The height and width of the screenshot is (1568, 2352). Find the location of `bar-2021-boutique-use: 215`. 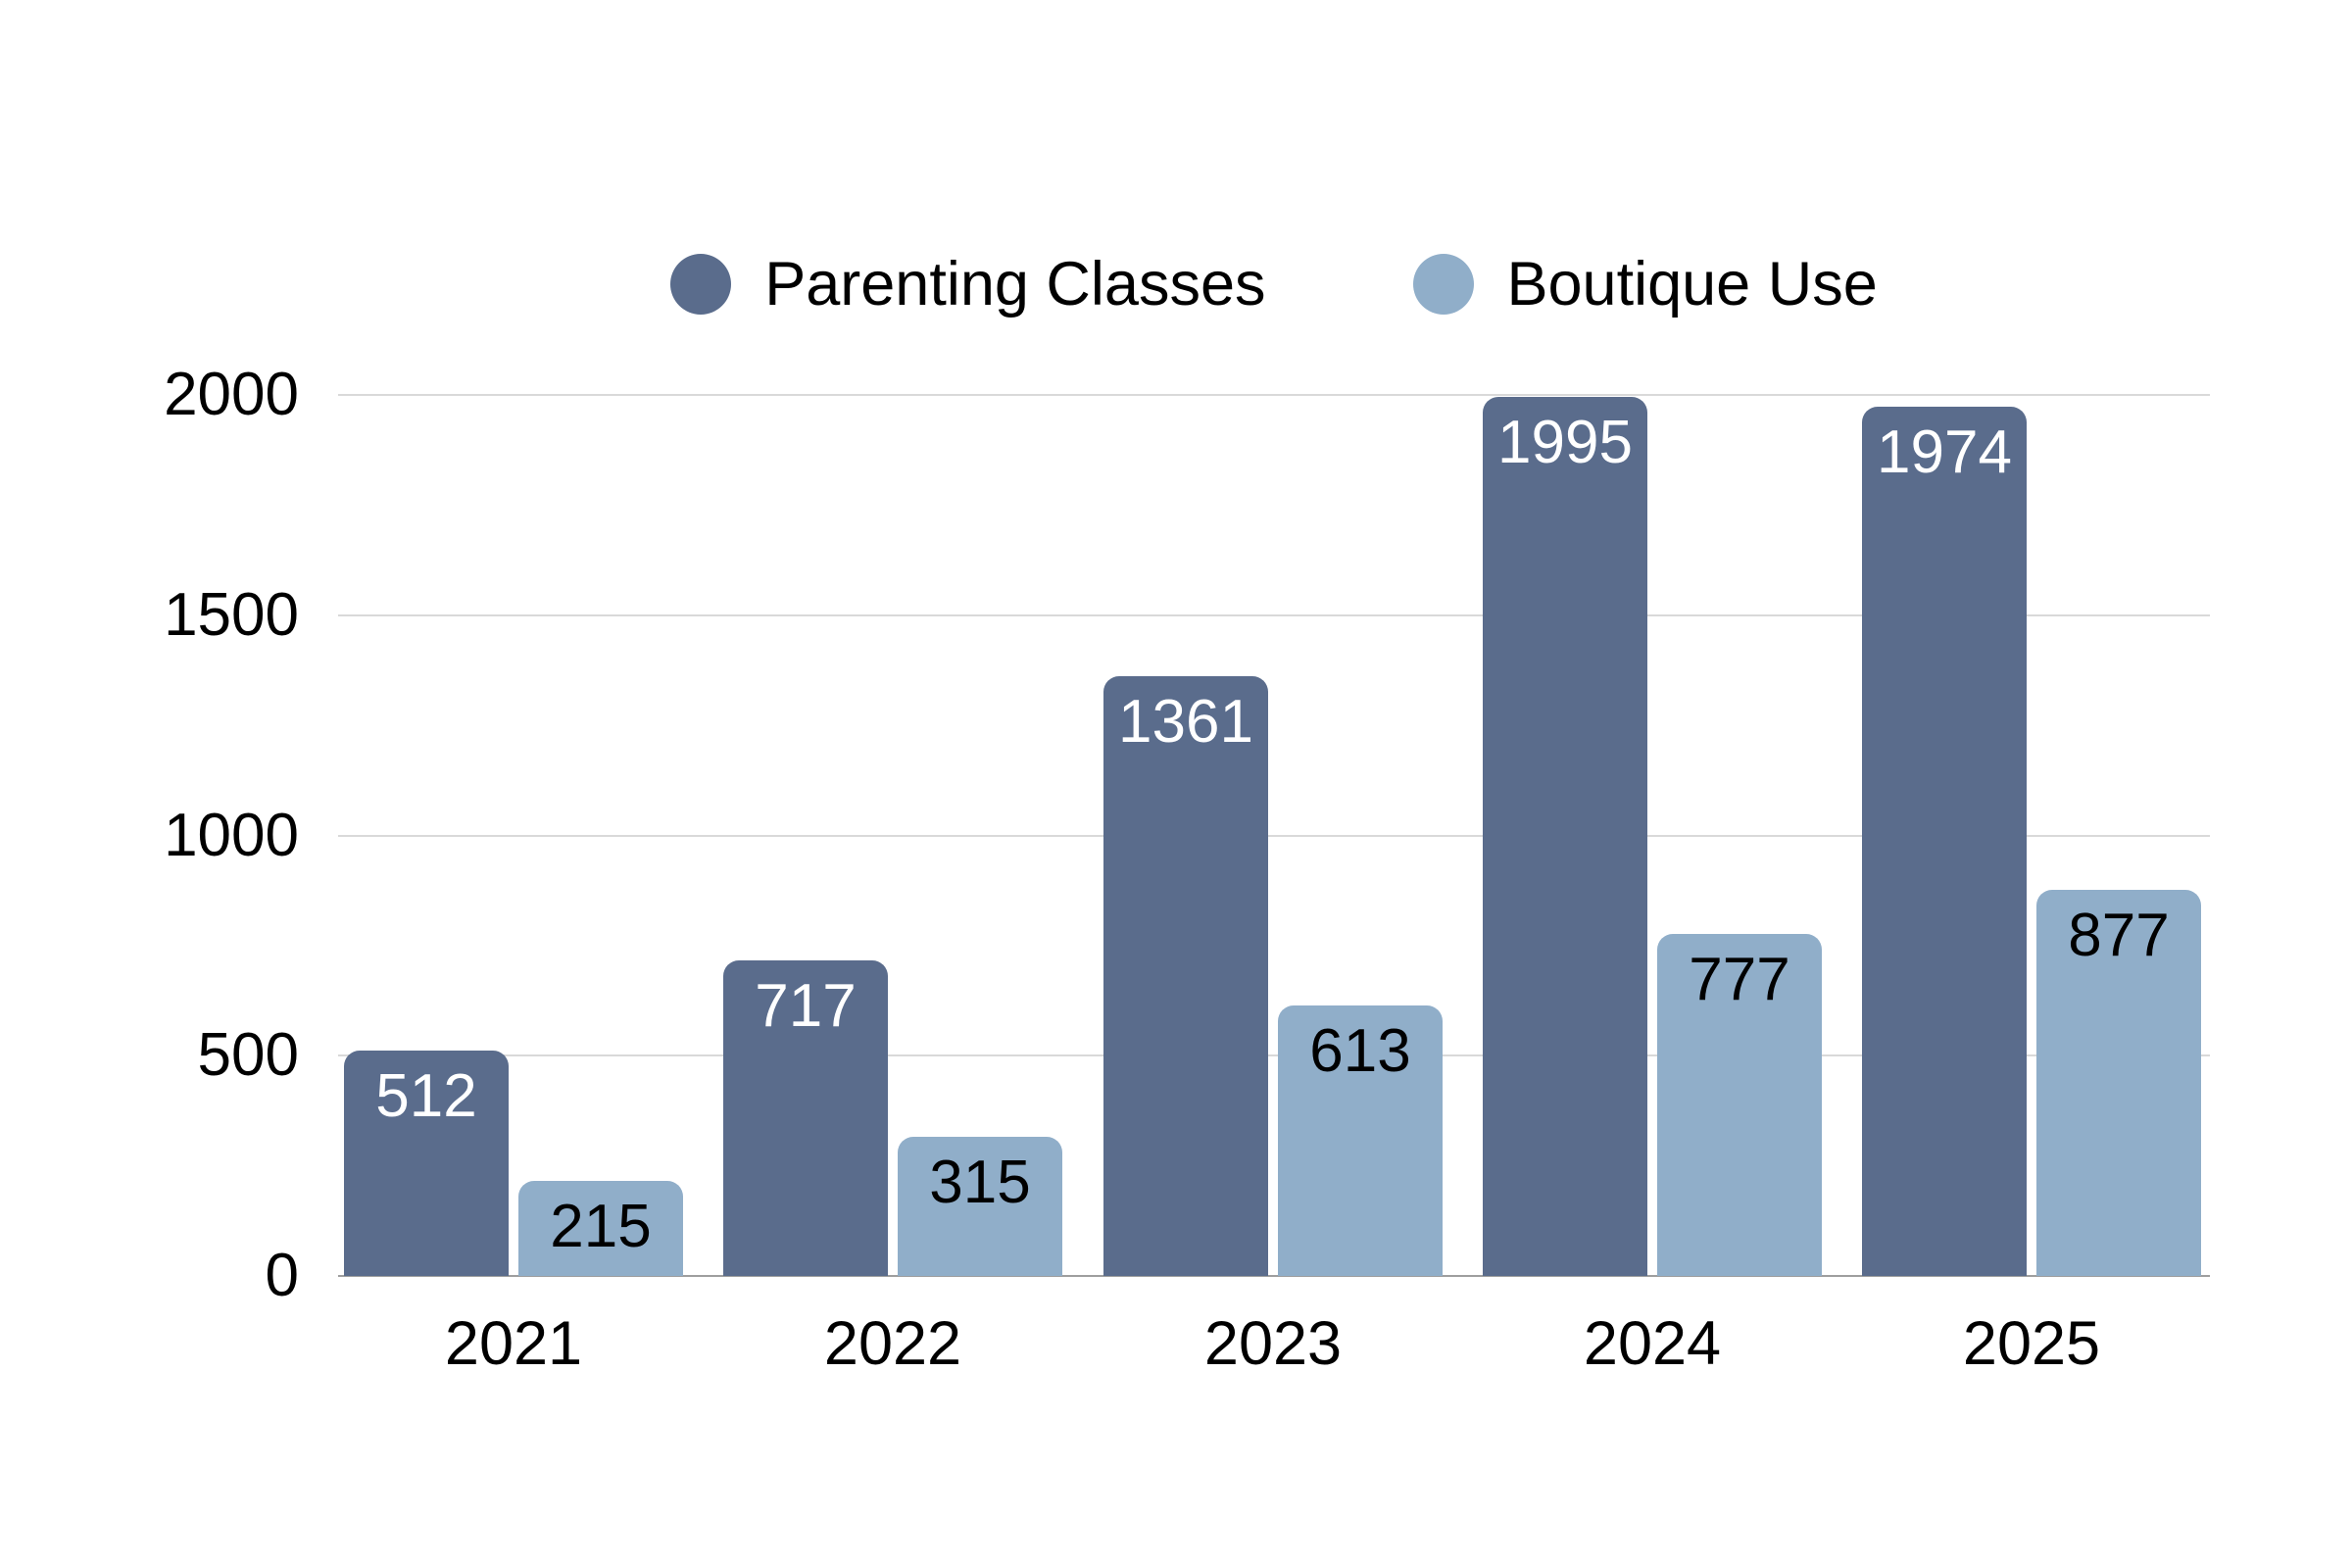

bar-2021-boutique-use: 215 is located at coordinates (600, 1228).